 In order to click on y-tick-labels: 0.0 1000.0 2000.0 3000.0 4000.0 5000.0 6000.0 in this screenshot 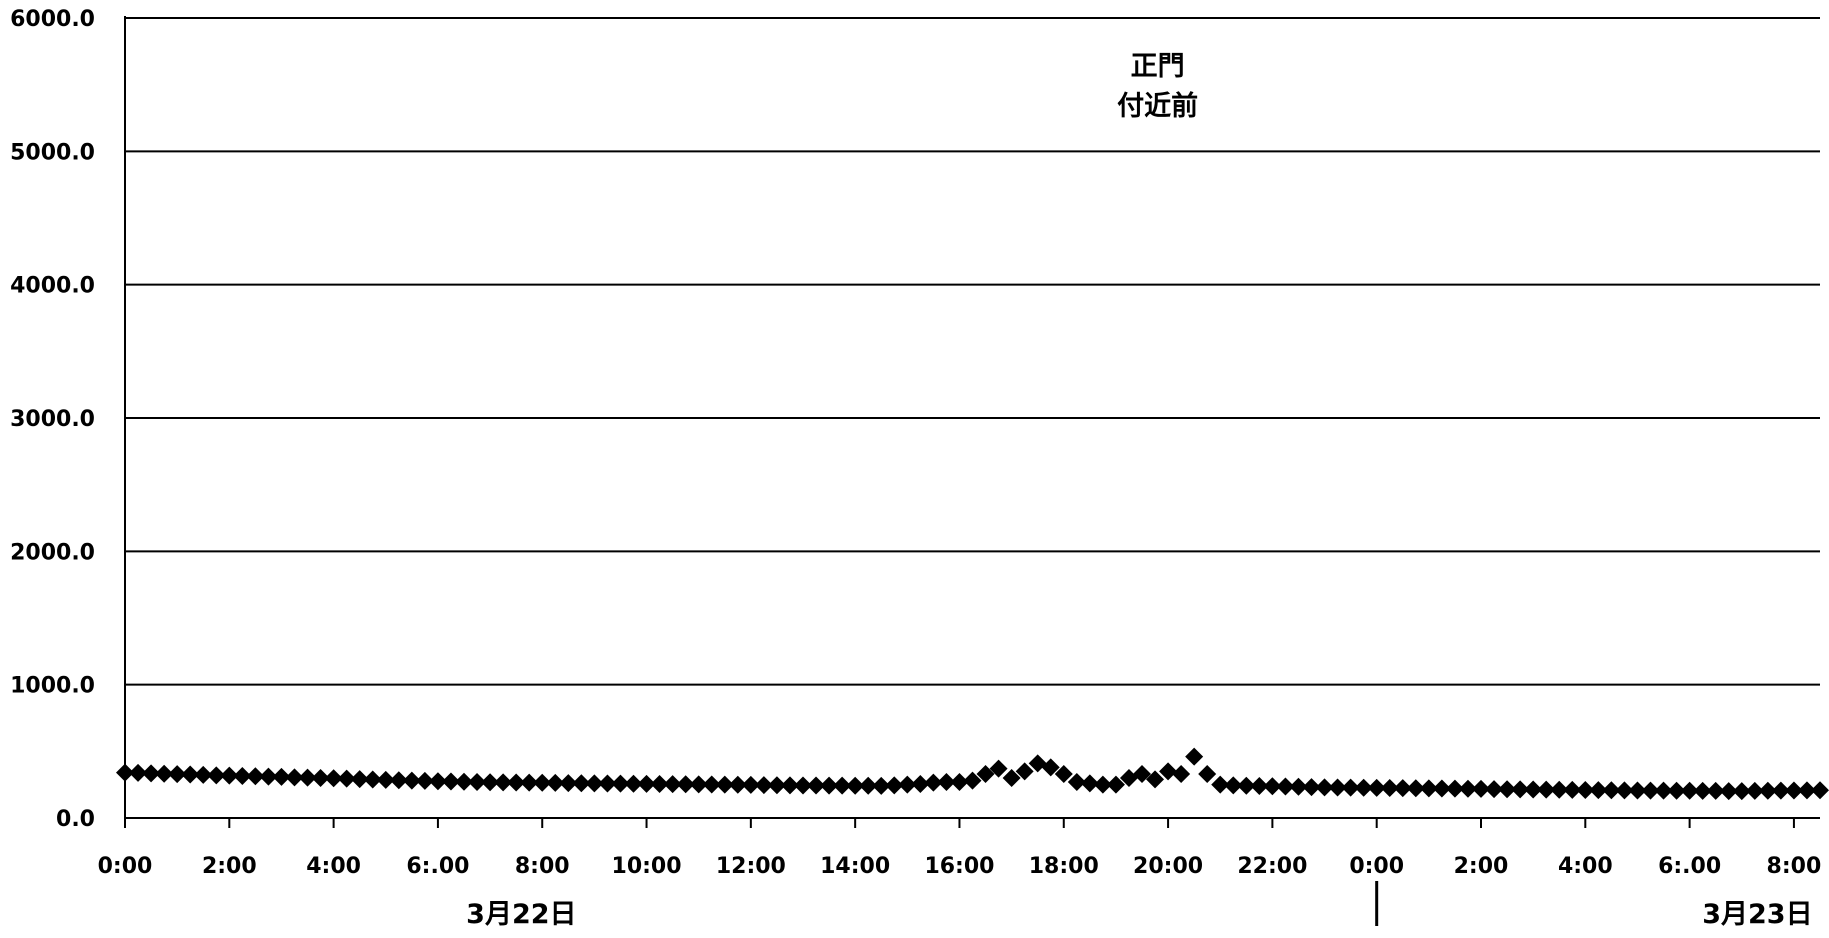, I will do `click(52, 419)`.